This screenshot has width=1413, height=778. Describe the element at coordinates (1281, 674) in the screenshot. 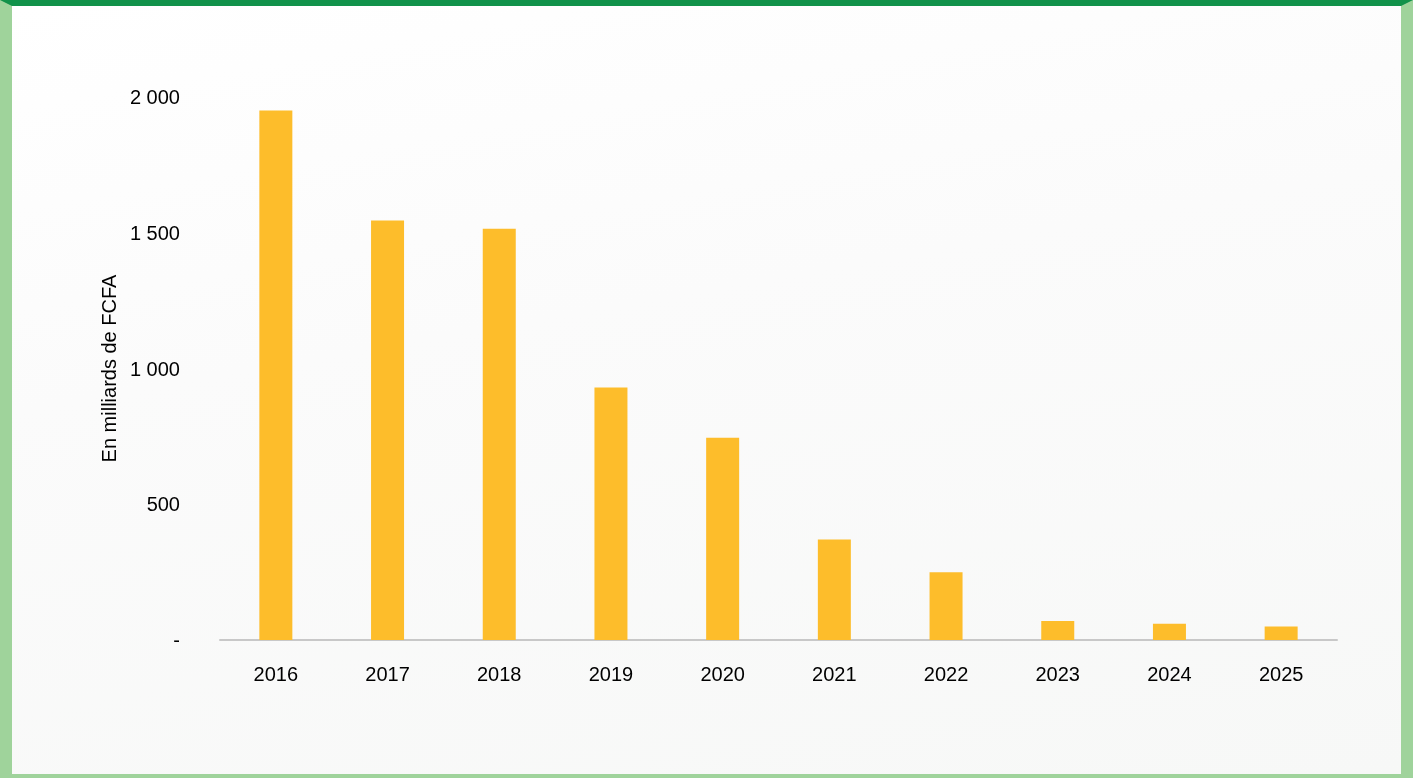

I see `x-tick-label: 2025` at that location.